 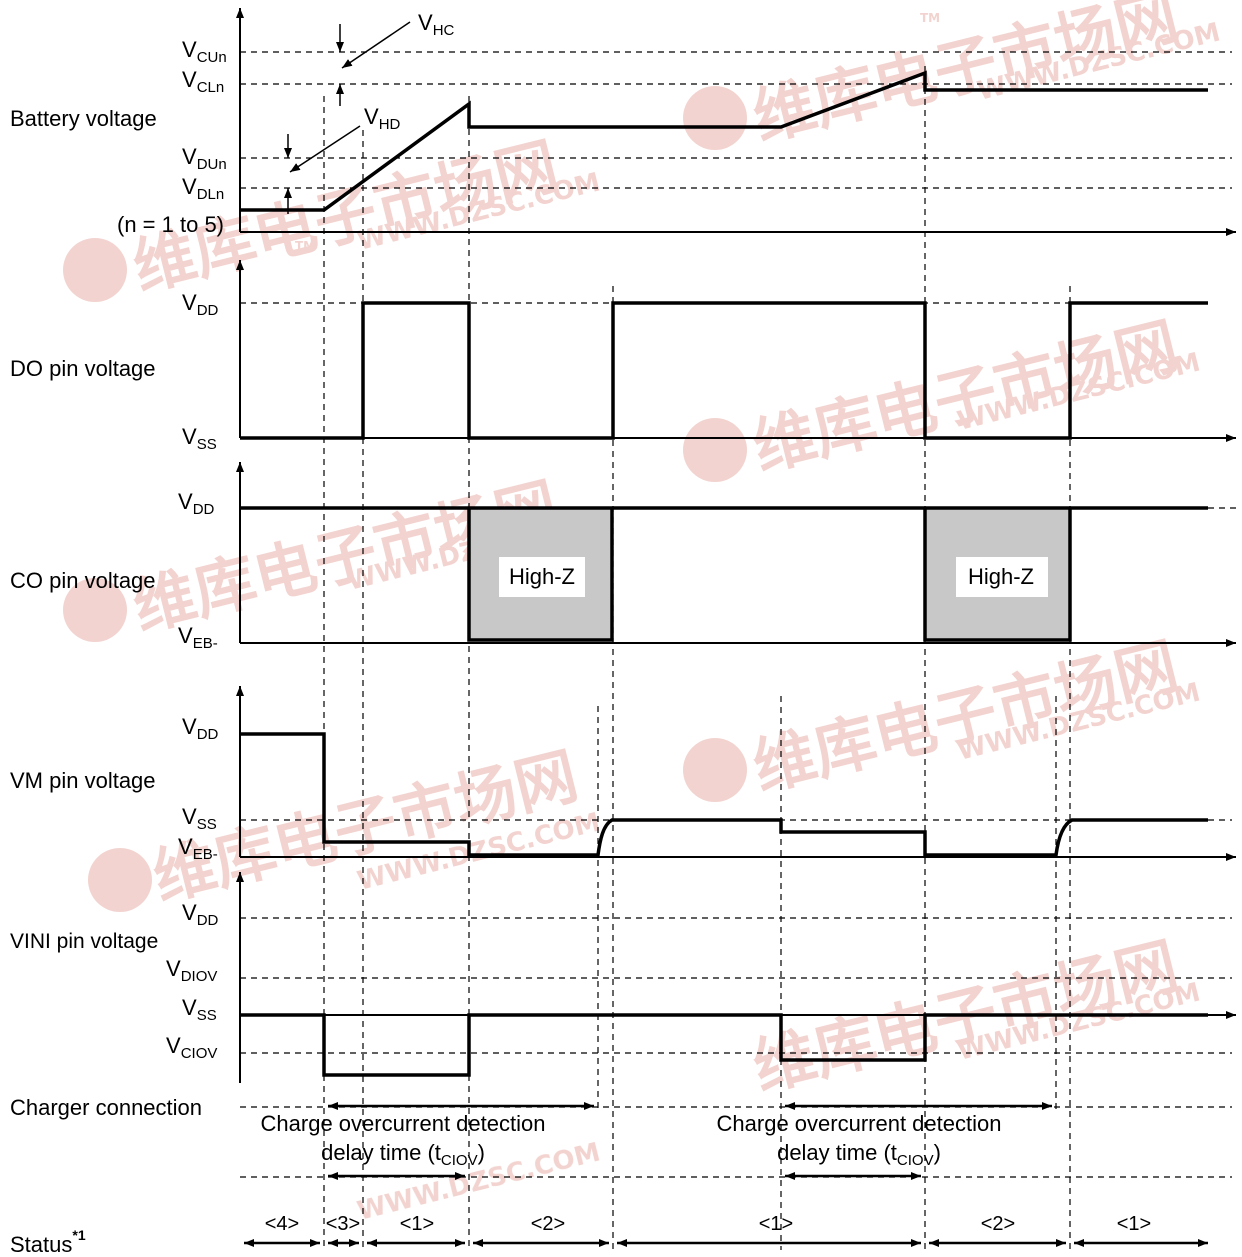 What do you see at coordinates (776, 1224) in the screenshot?
I see `status-segment-5: <1>` at bounding box center [776, 1224].